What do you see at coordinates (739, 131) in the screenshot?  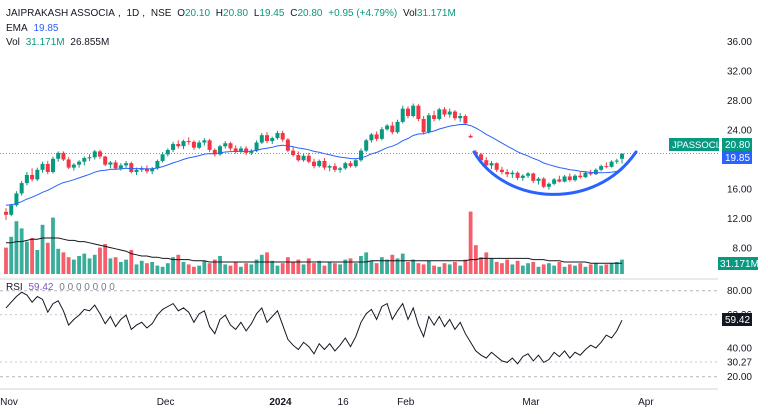 I see `price-tick-label: 24.00` at bounding box center [739, 131].